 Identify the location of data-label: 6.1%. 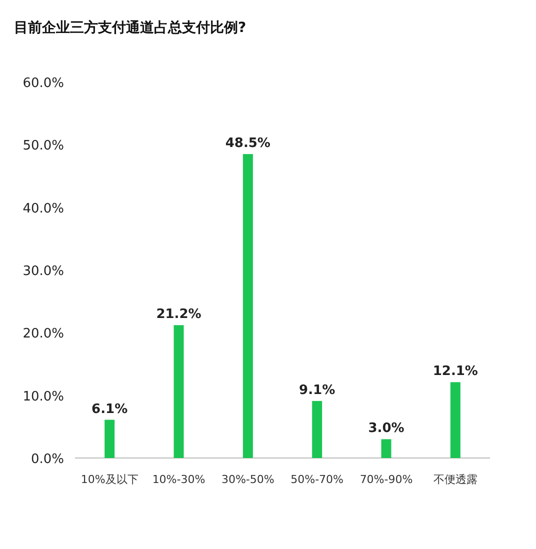
(110, 409).